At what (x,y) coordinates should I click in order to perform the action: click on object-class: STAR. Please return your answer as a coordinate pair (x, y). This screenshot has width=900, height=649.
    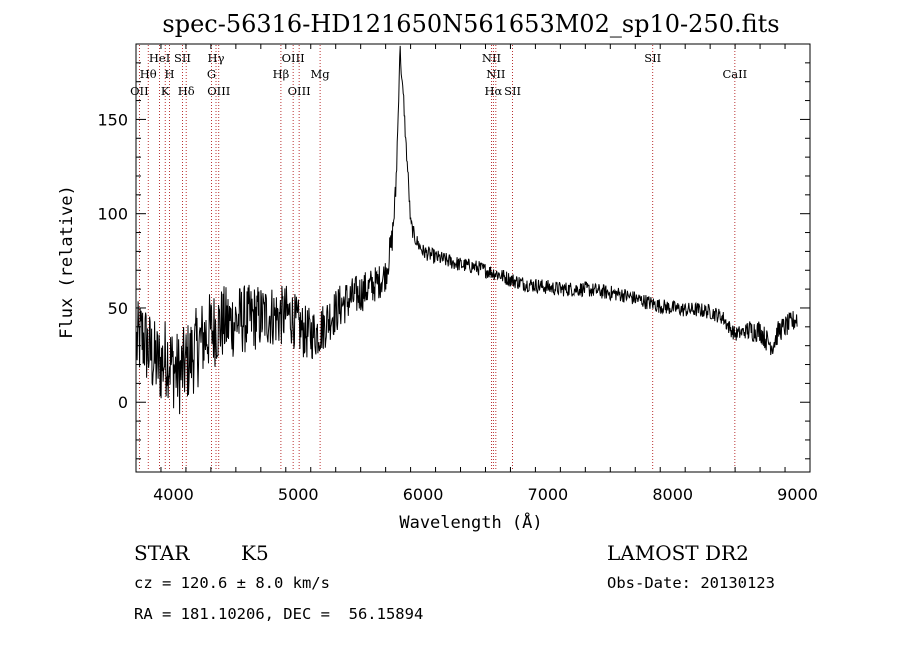
    Looking at the image, I should click on (162, 553).